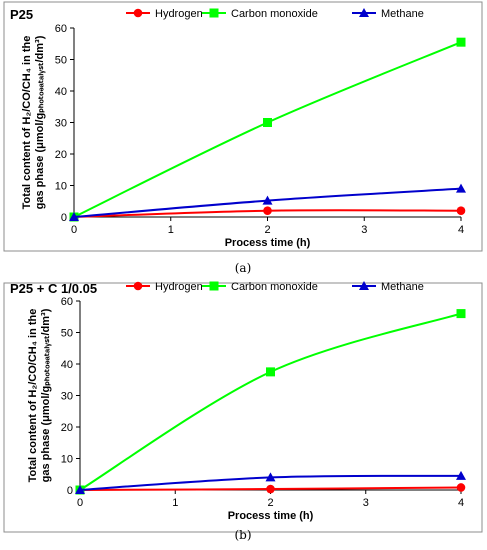 This screenshot has width=487, height=550. Describe the element at coordinates (53, 288) in the screenshot. I see `panel-title: P25 + C 1/0.05` at that location.